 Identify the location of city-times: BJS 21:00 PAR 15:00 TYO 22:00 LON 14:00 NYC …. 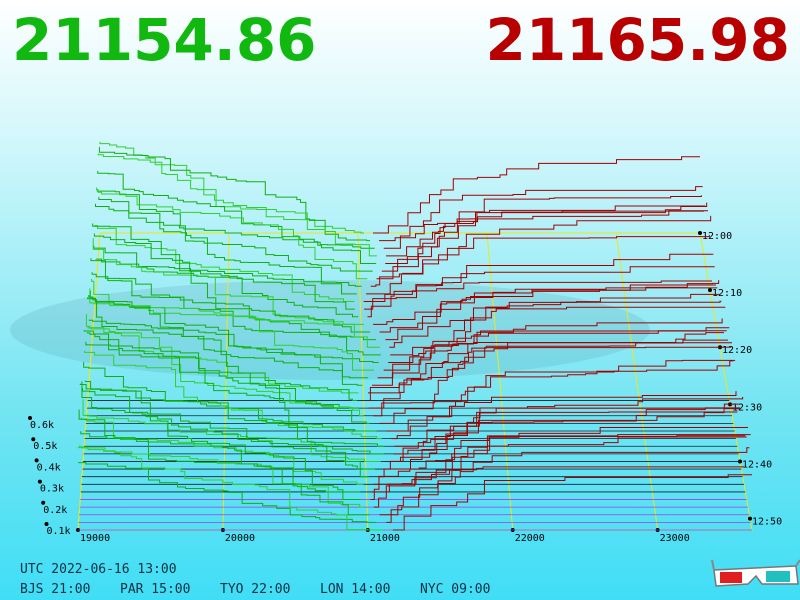
(255, 589).